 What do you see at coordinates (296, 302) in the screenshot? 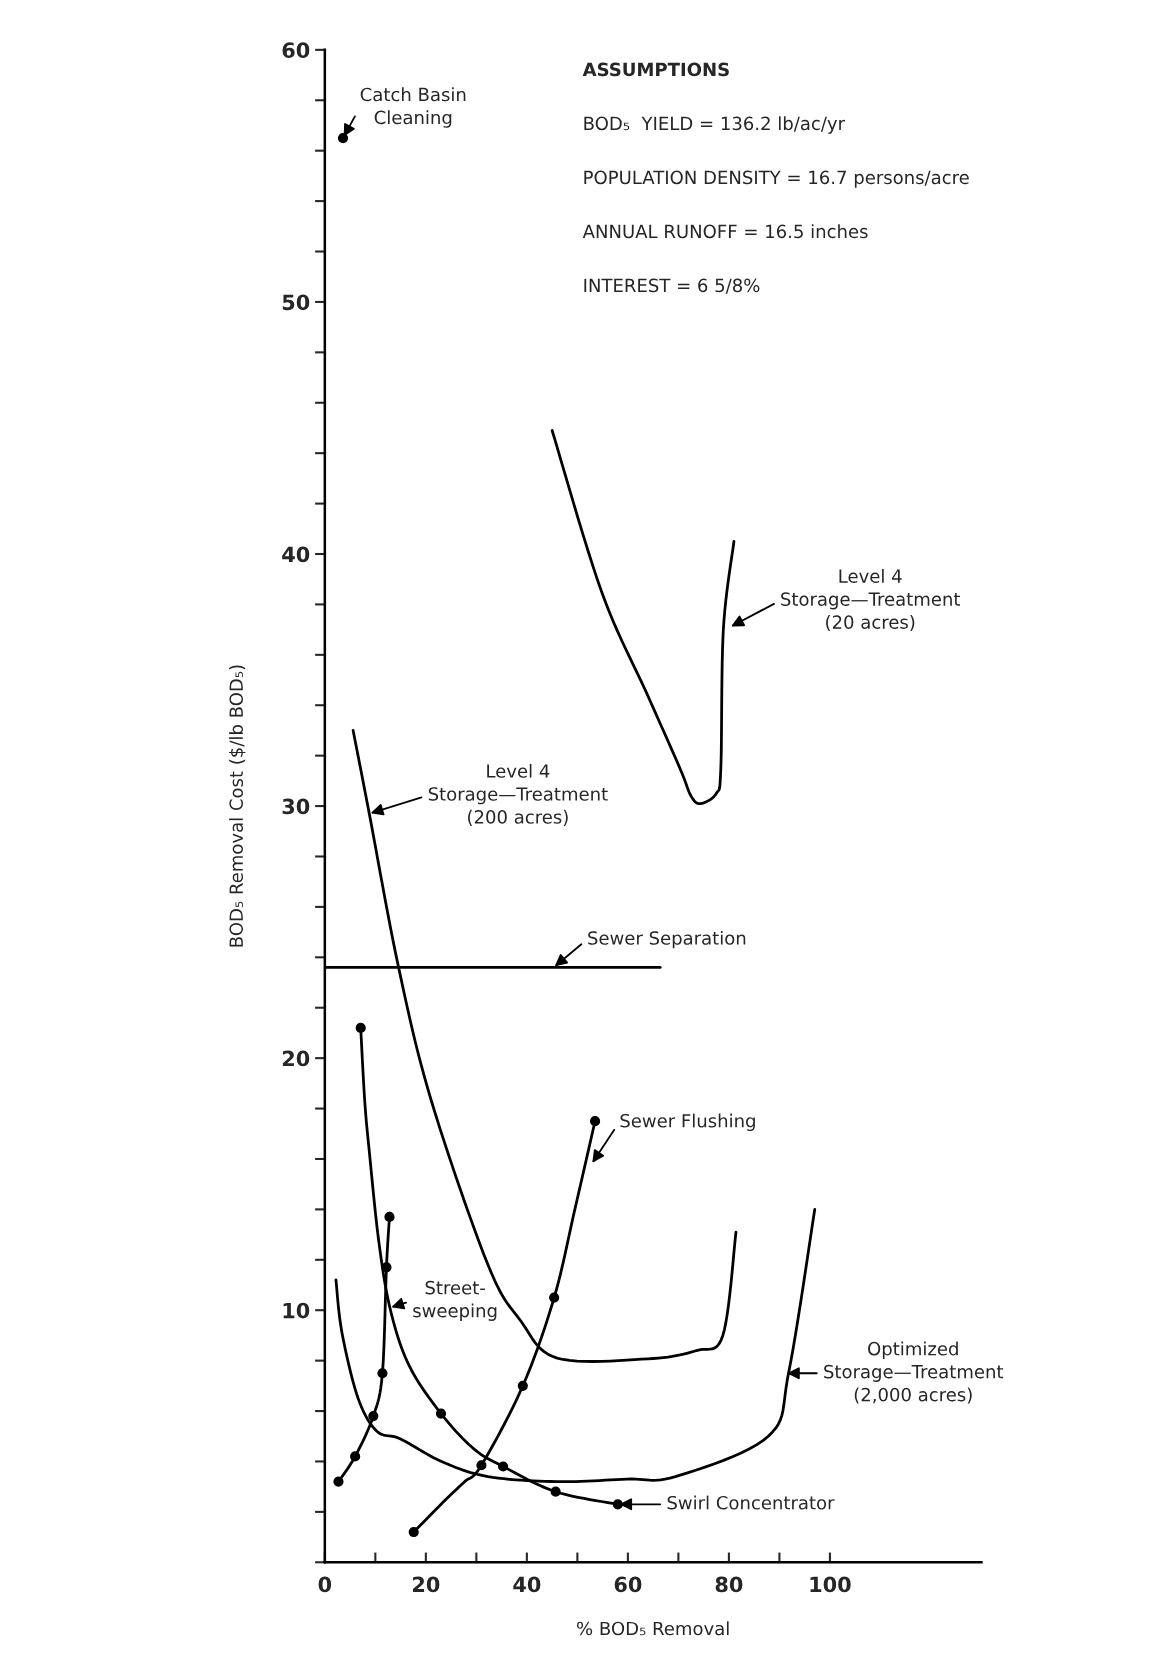
I see `y-tick-label: 50` at bounding box center [296, 302].